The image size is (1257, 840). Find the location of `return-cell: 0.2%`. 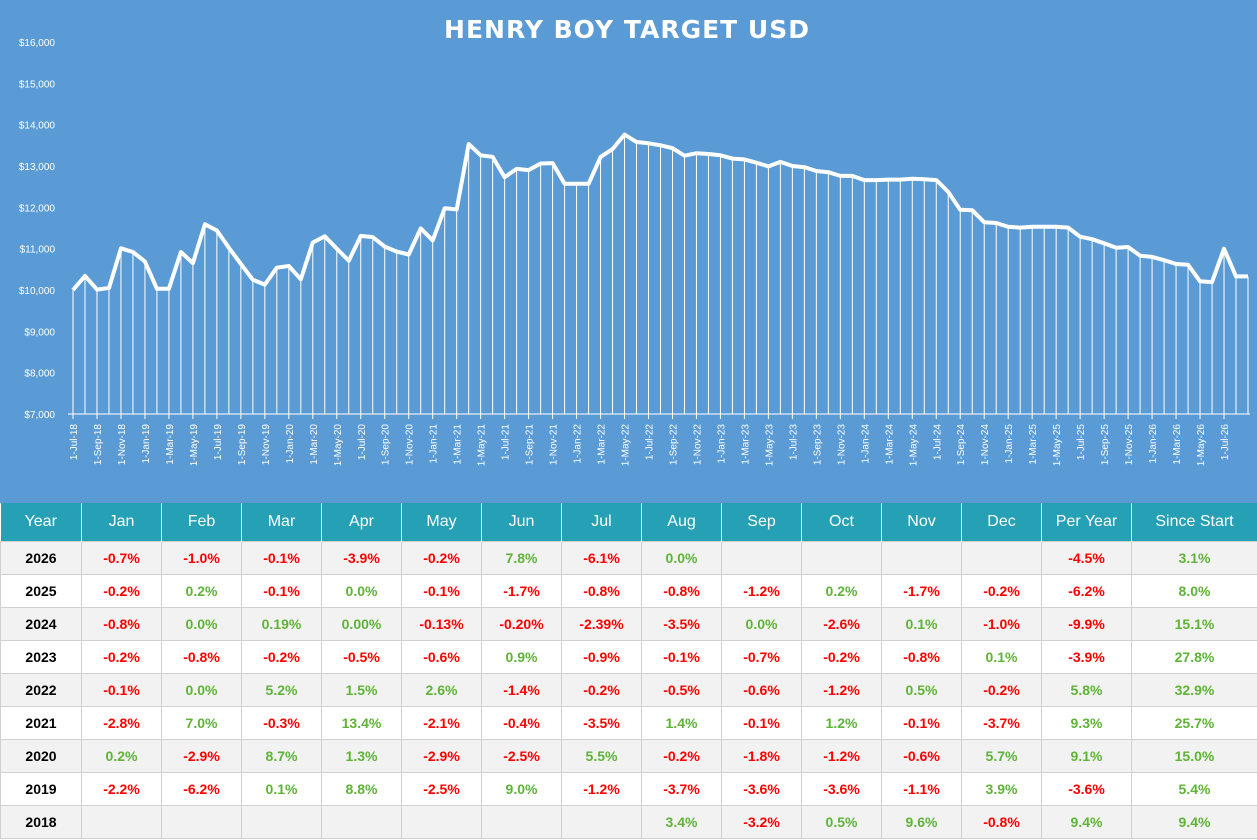

return-cell: 0.2% is located at coordinates (201, 591).